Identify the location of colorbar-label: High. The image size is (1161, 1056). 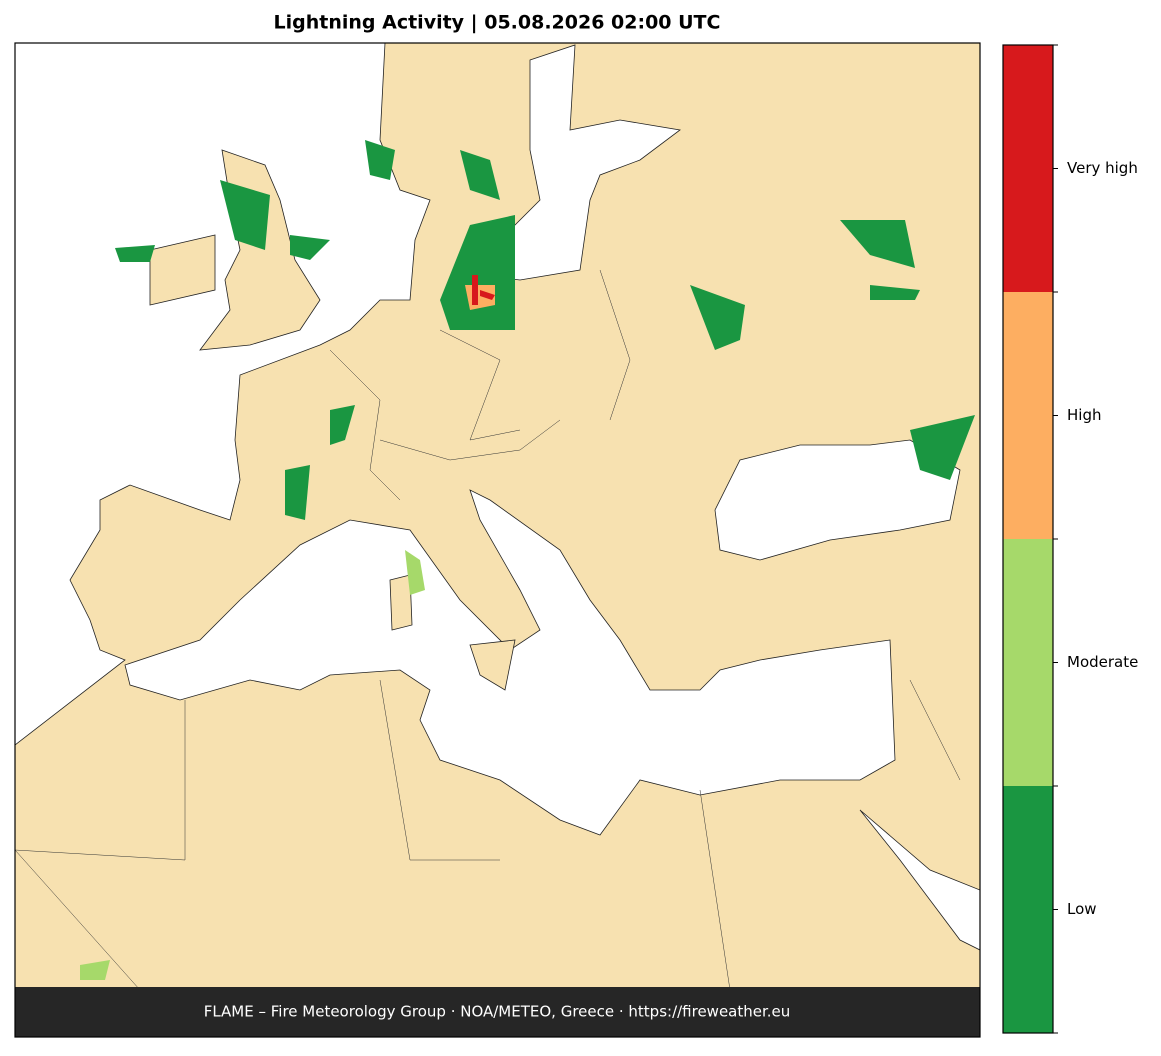
(1084, 415).